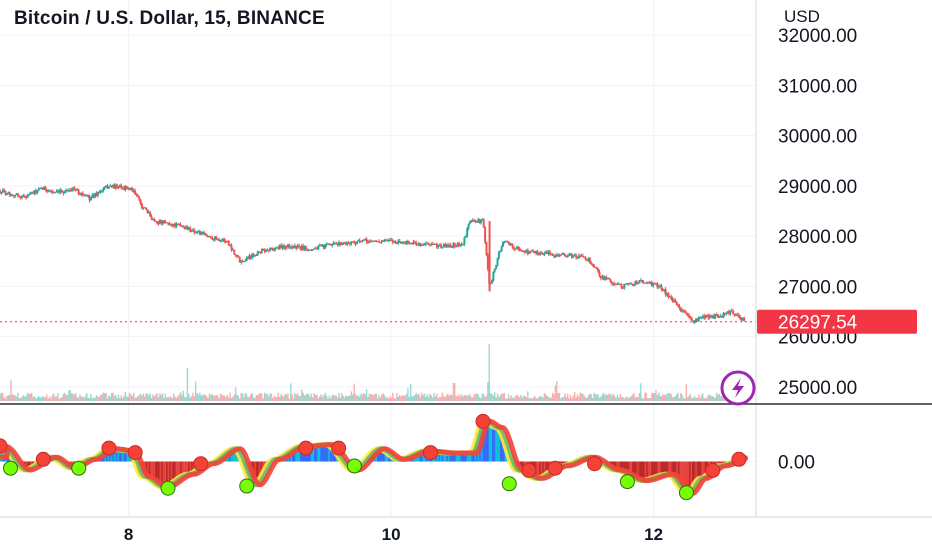 This screenshot has height=550, width=932. Describe the element at coordinates (817, 287) in the screenshot. I see `y-tick-label: 27000.00` at that location.